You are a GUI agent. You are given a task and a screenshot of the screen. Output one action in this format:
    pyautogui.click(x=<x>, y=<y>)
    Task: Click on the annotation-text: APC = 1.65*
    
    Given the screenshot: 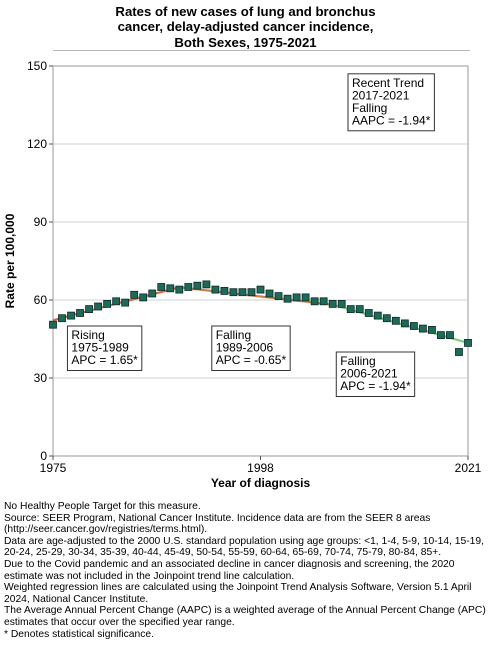 What is the action you would take?
    pyautogui.click(x=104, y=360)
    